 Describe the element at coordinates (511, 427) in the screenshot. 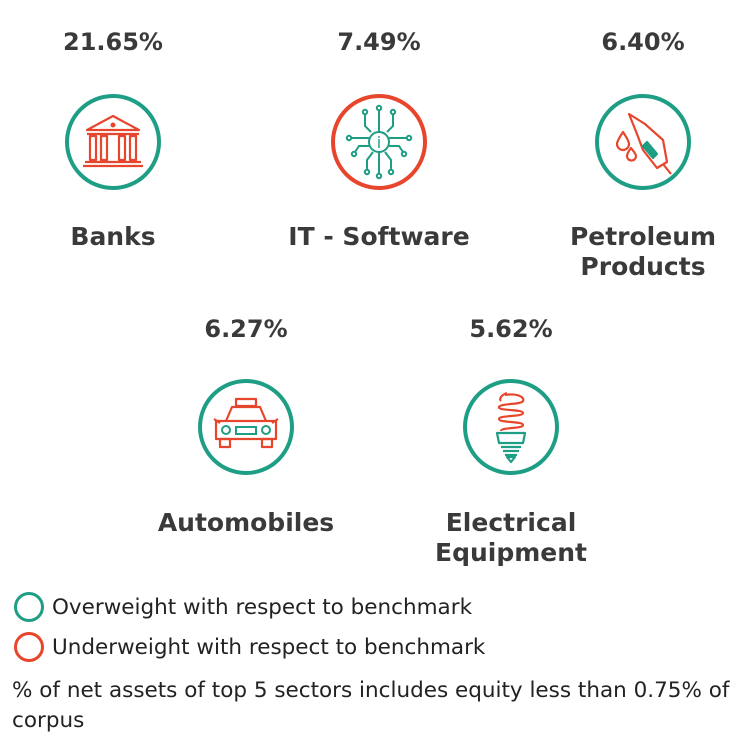

I see `bulb-icon` at that location.